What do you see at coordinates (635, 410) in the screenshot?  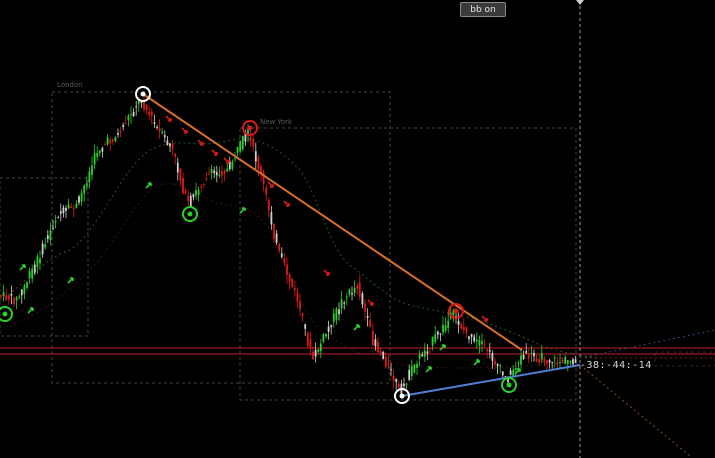 I see `trendline-down-extension` at bounding box center [635, 410].